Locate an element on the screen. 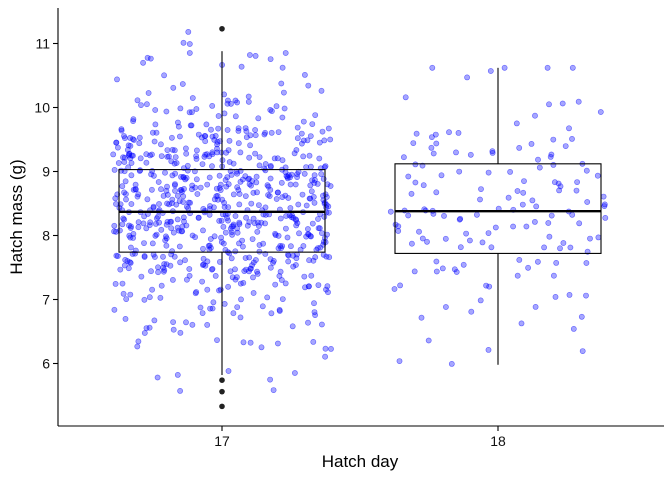 This screenshot has width=672, height=480. x-tick-label: 17 is located at coordinates (222, 441).